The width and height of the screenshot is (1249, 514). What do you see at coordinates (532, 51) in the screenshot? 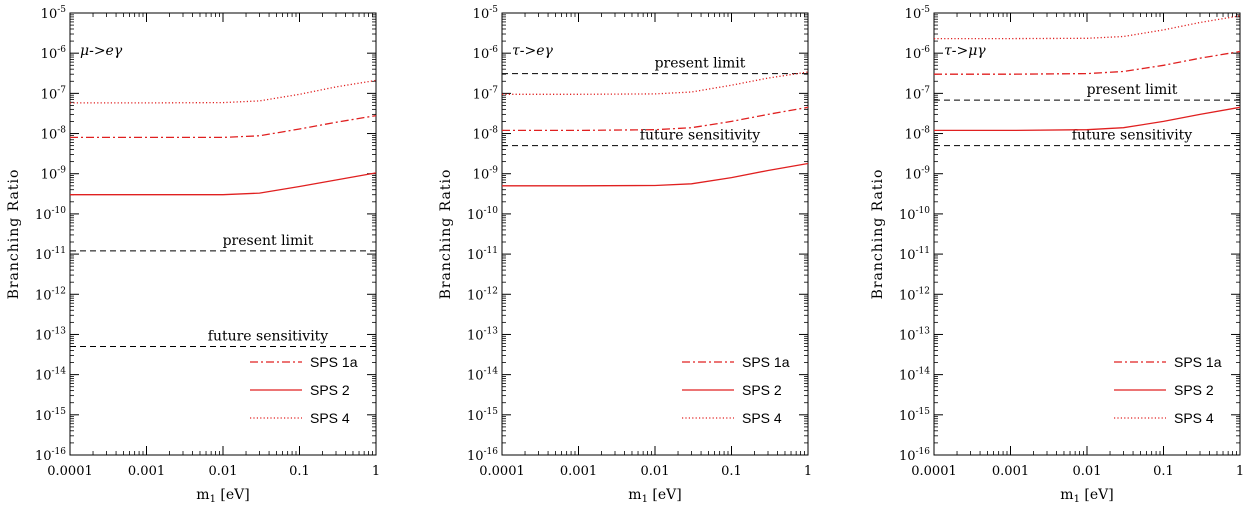
I see `panel-title: τ->eγ` at bounding box center [532, 51].